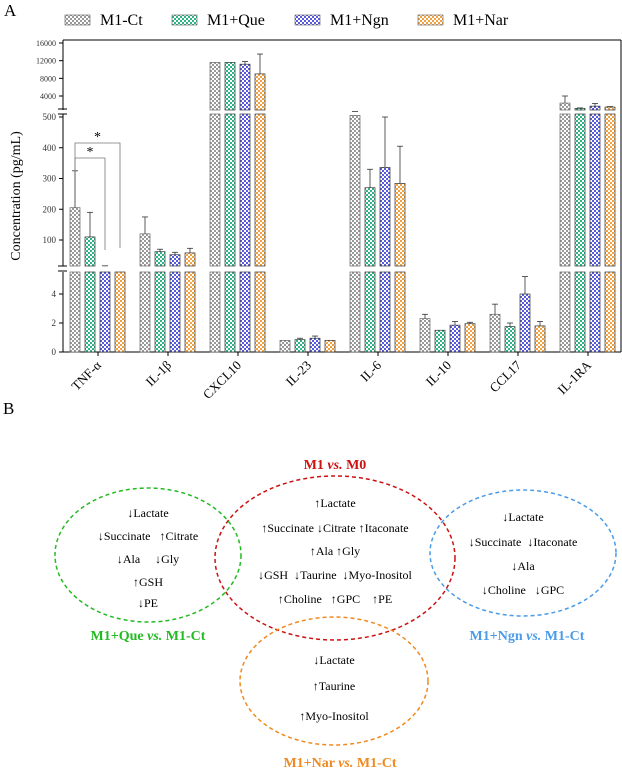  Describe the element at coordinates (148, 536) in the screenshot. I see `venn-metabolite-line: ↓Succinate ↑Citrate` at that location.